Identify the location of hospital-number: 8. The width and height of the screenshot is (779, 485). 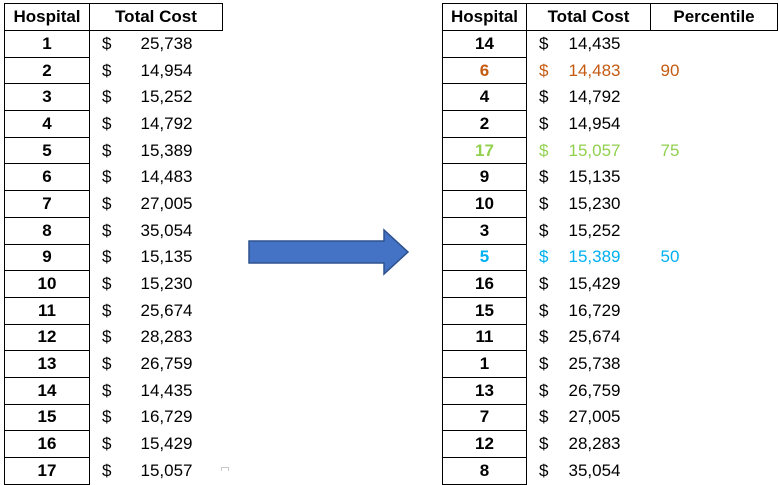
(47, 230).